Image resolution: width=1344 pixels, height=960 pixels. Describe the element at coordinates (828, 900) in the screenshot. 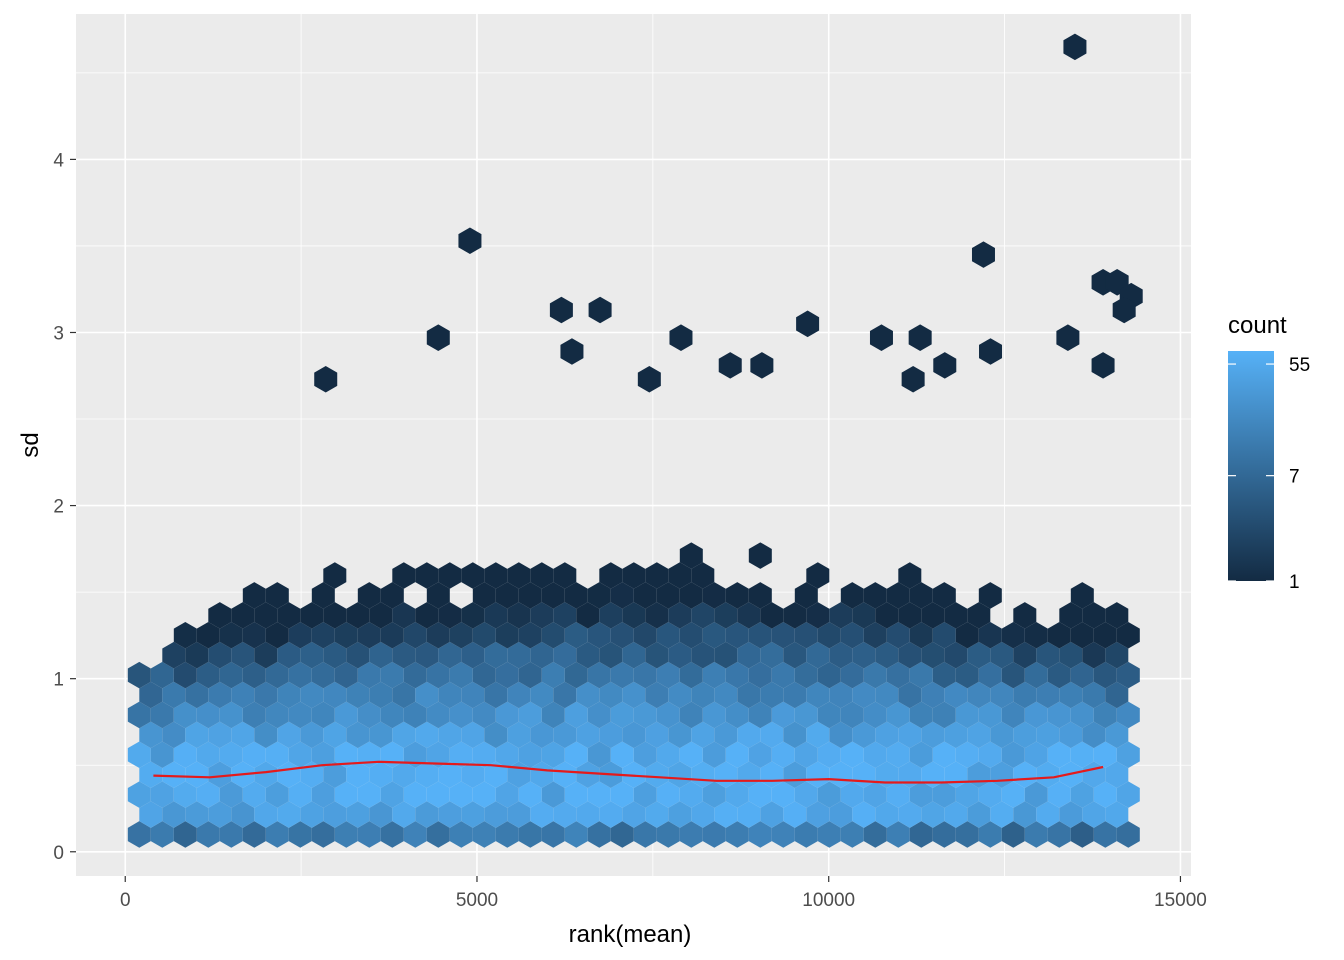

I see `x-tick-label: 10000` at that location.